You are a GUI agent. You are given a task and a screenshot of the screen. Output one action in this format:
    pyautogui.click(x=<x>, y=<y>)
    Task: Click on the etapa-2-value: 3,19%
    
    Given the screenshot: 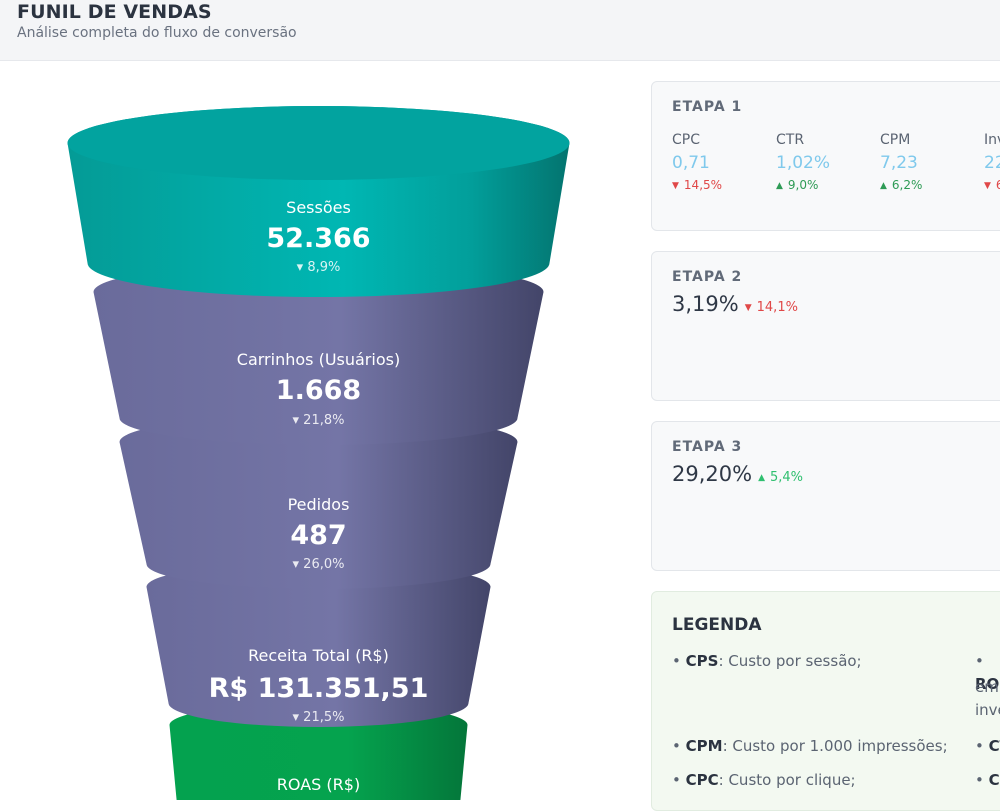 What is the action you would take?
    pyautogui.click(x=705, y=304)
    